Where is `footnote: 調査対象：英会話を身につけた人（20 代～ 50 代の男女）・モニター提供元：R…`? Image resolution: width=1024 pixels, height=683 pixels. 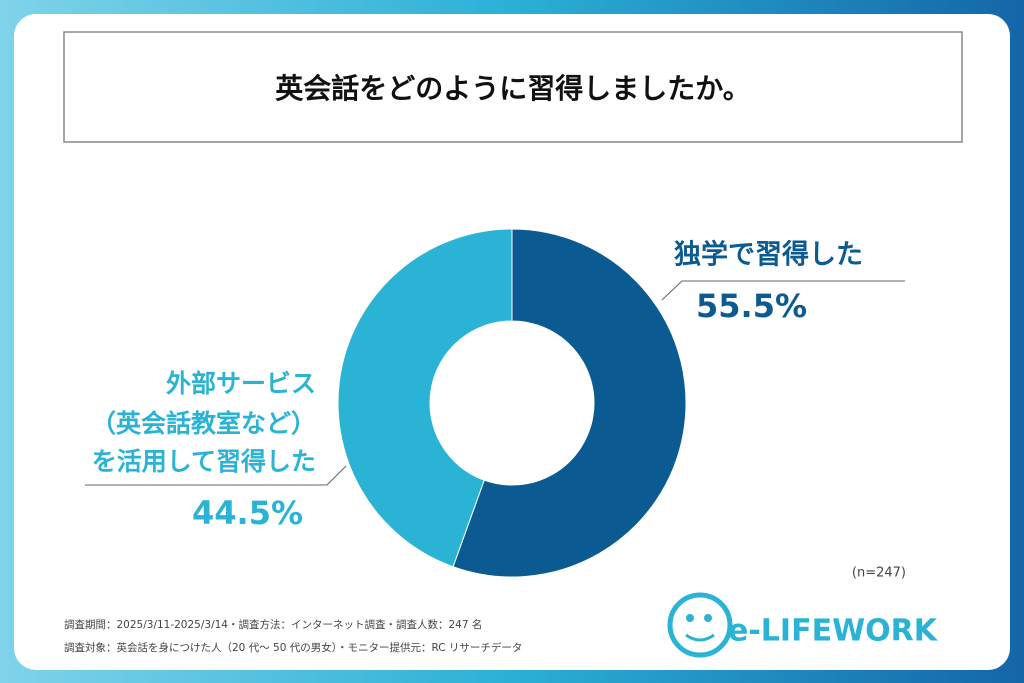 footnote: 調査対象：英会話を身につけた人（20 代～ 50 代の男女）・モニター提供元：R… is located at coordinates (293, 647).